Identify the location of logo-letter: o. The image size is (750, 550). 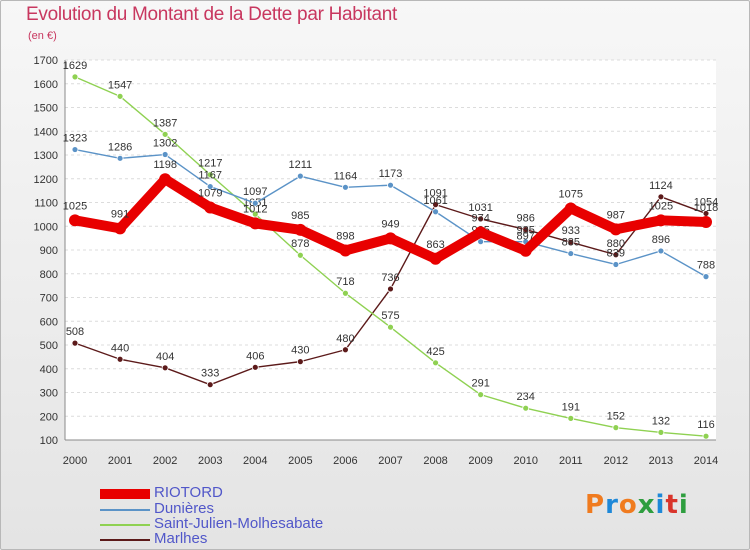
(628, 505).